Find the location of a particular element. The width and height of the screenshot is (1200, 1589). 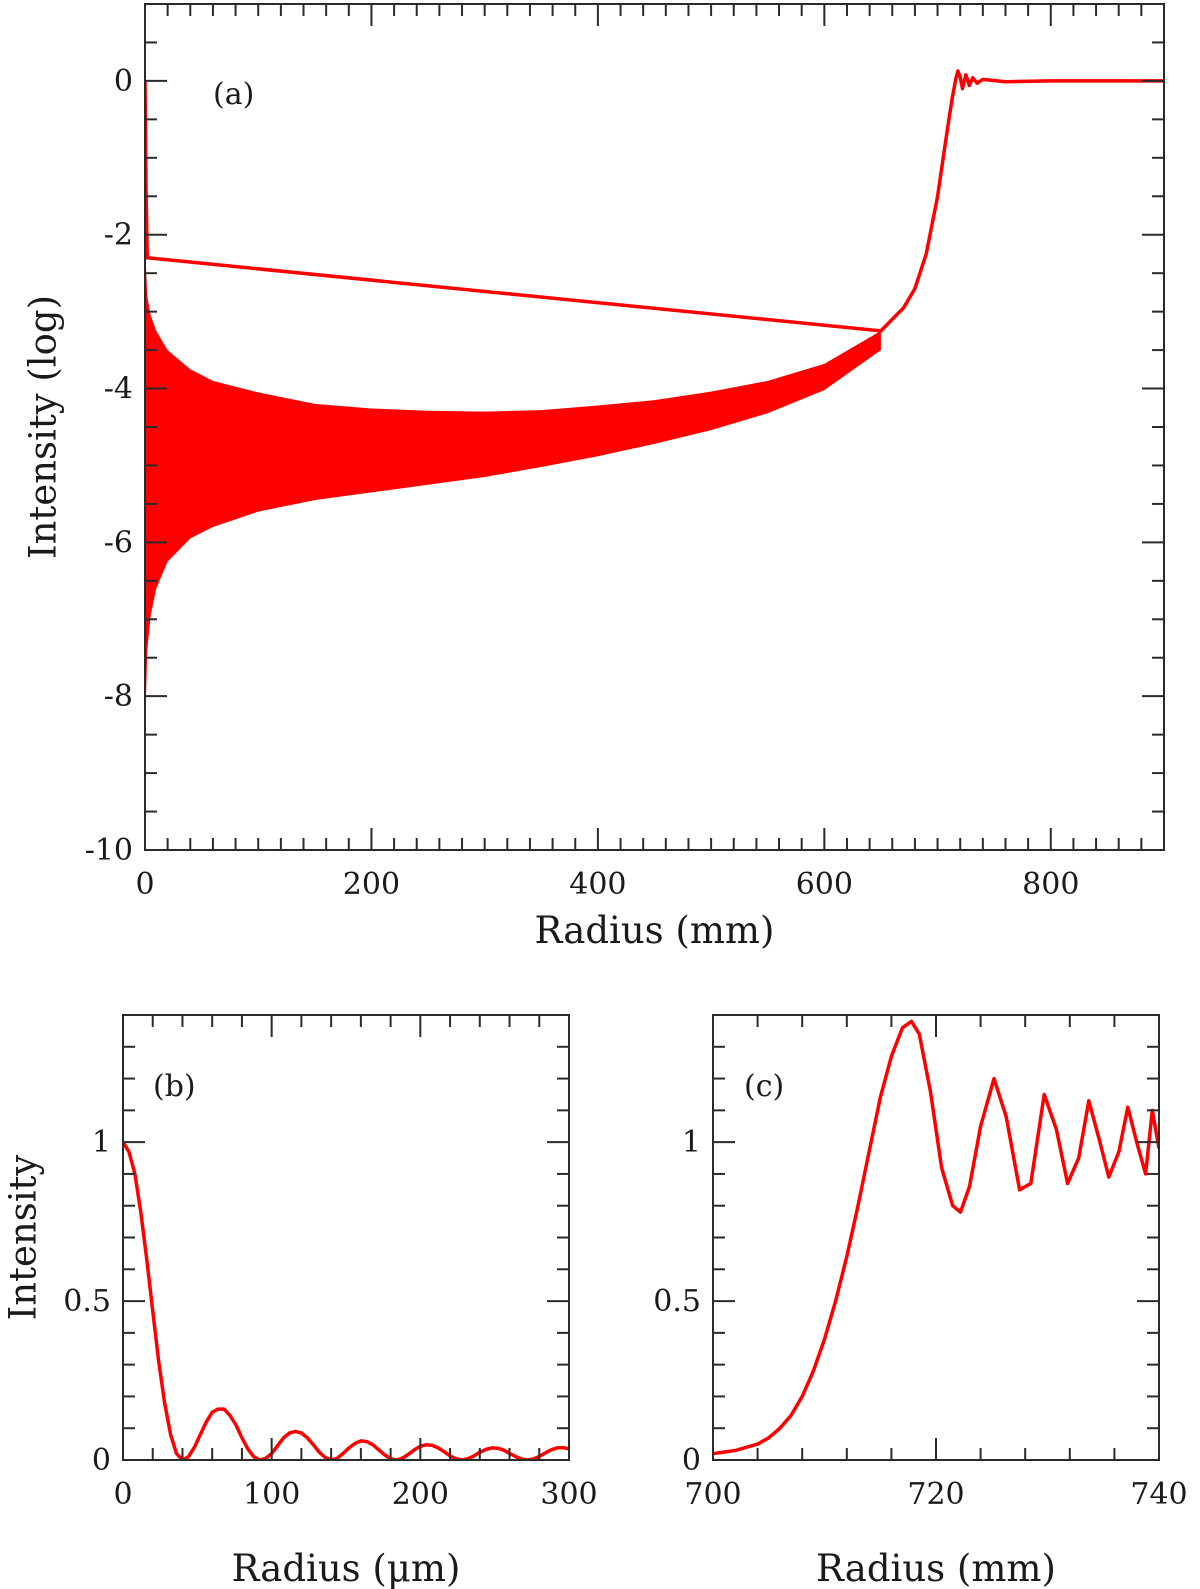

x-tick-label: 300 is located at coordinates (568, 1494).